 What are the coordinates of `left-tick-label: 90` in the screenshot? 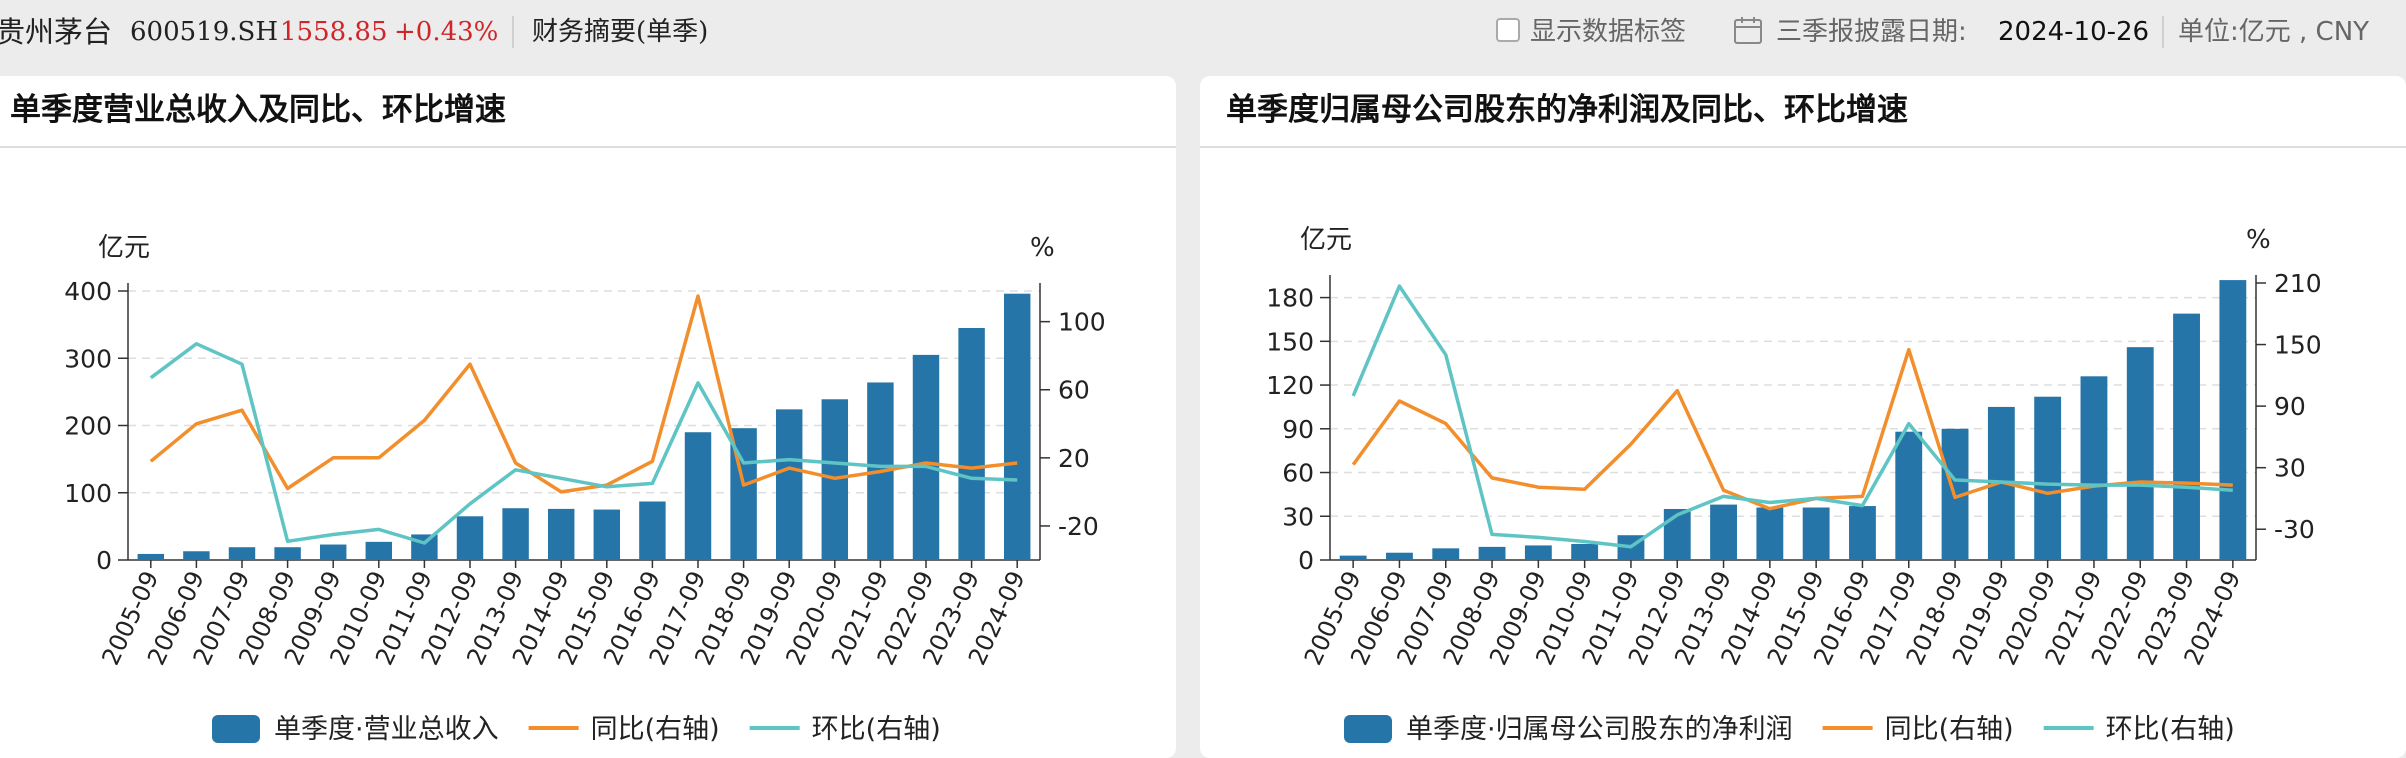 It's located at (1298, 429).